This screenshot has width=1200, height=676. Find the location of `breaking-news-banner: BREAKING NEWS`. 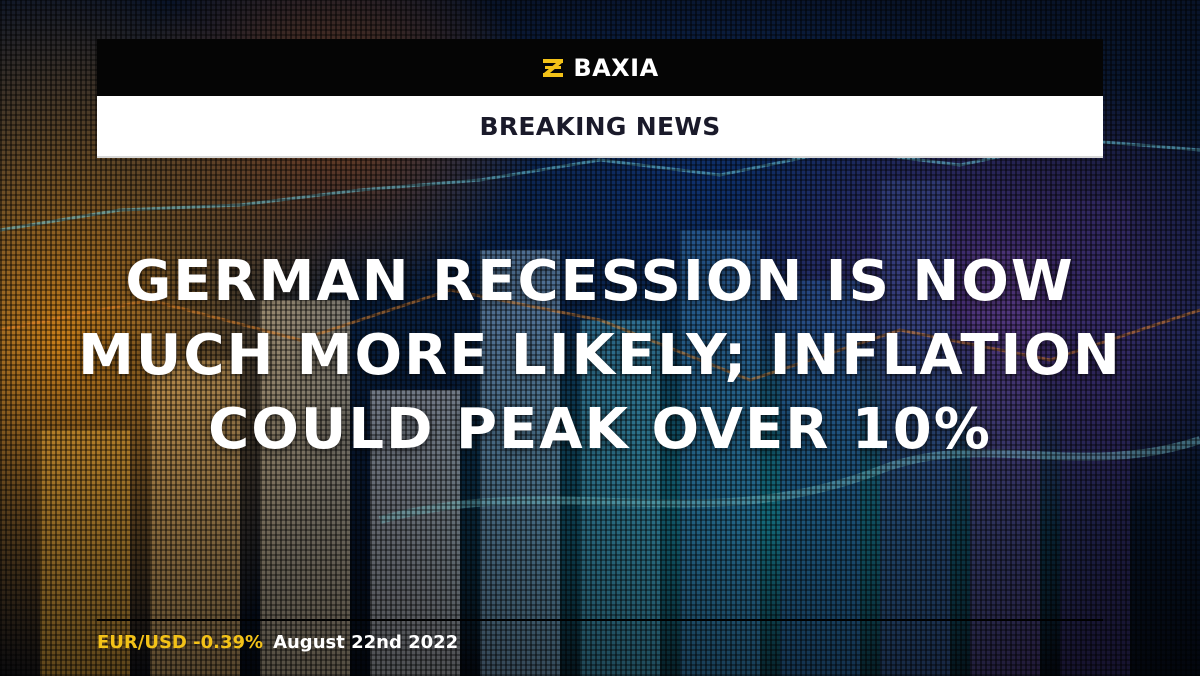

breaking-news-banner: BREAKING NEWS is located at coordinates (600, 127).